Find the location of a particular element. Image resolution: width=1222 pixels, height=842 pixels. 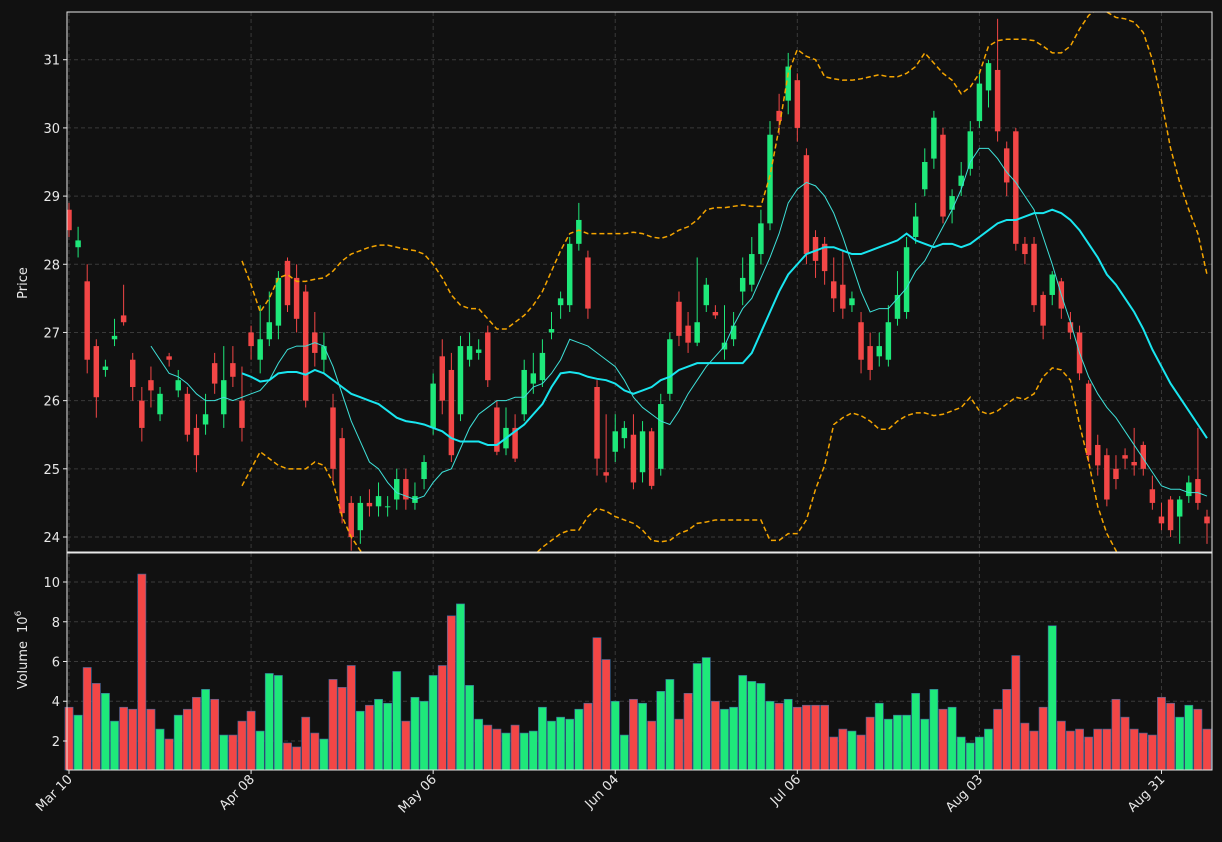

x-tick-label: Aug 03 is located at coordinates (964, 793).